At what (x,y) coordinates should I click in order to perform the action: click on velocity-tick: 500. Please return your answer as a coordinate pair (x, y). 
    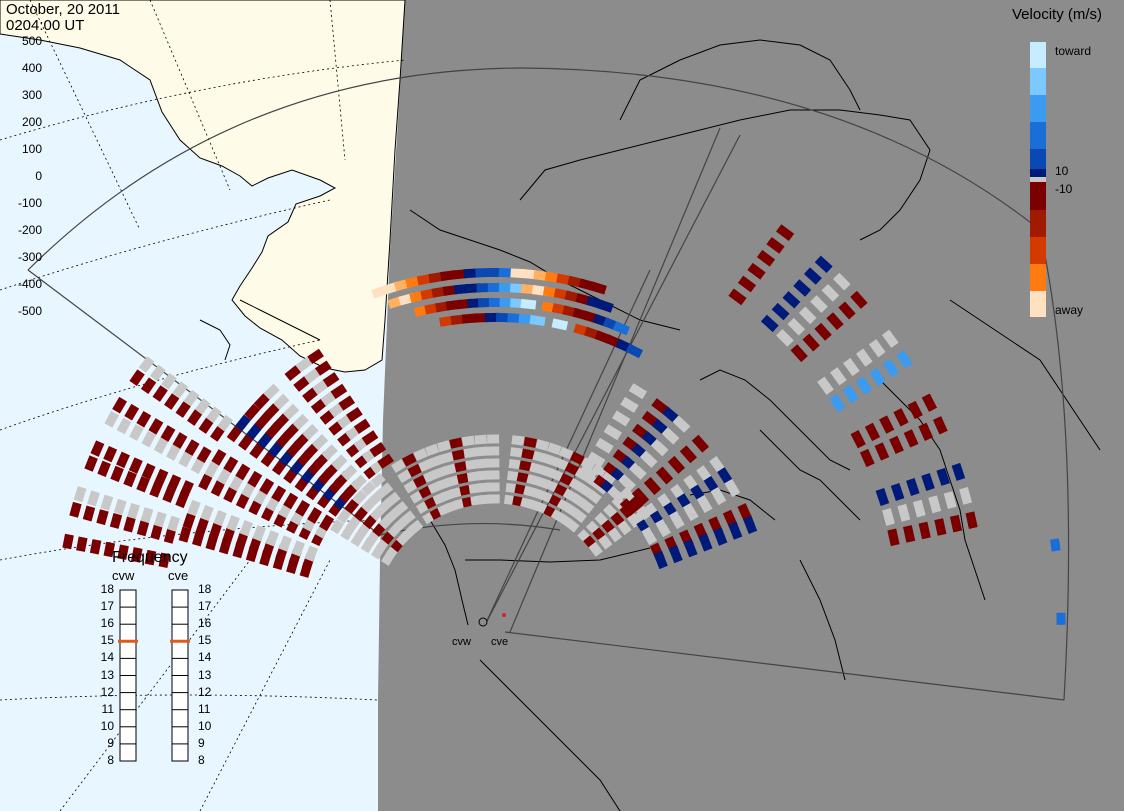
    Looking at the image, I should click on (31, 41).